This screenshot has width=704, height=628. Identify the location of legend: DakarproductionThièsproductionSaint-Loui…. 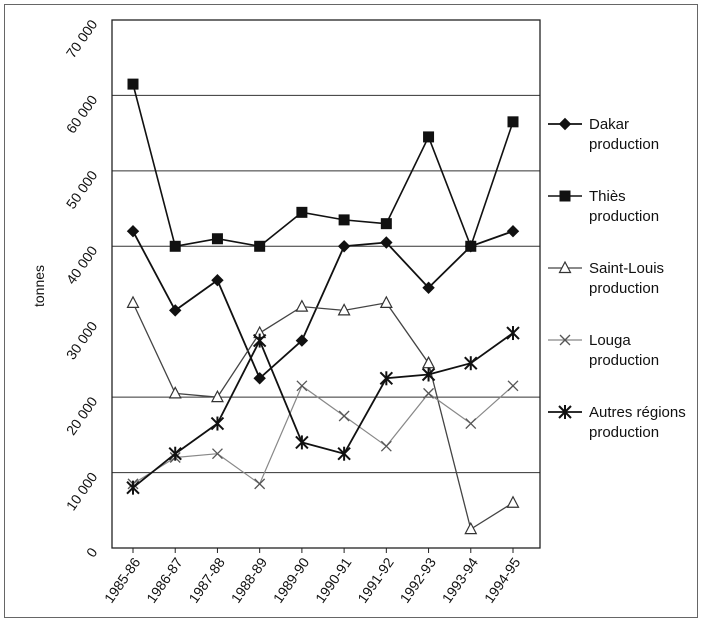
(617, 278).